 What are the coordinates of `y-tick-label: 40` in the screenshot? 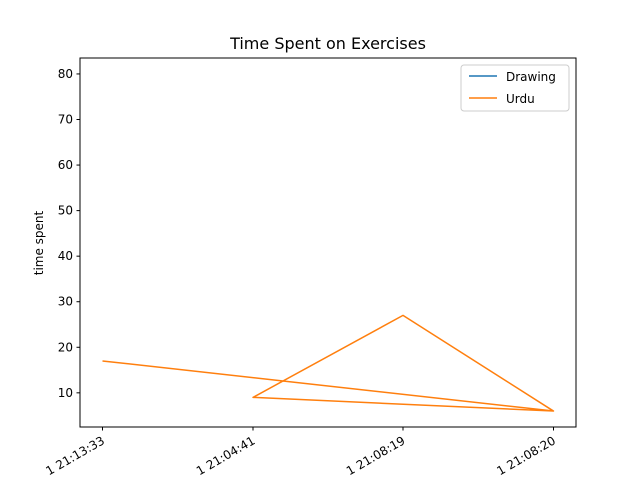 It's located at (65, 256).